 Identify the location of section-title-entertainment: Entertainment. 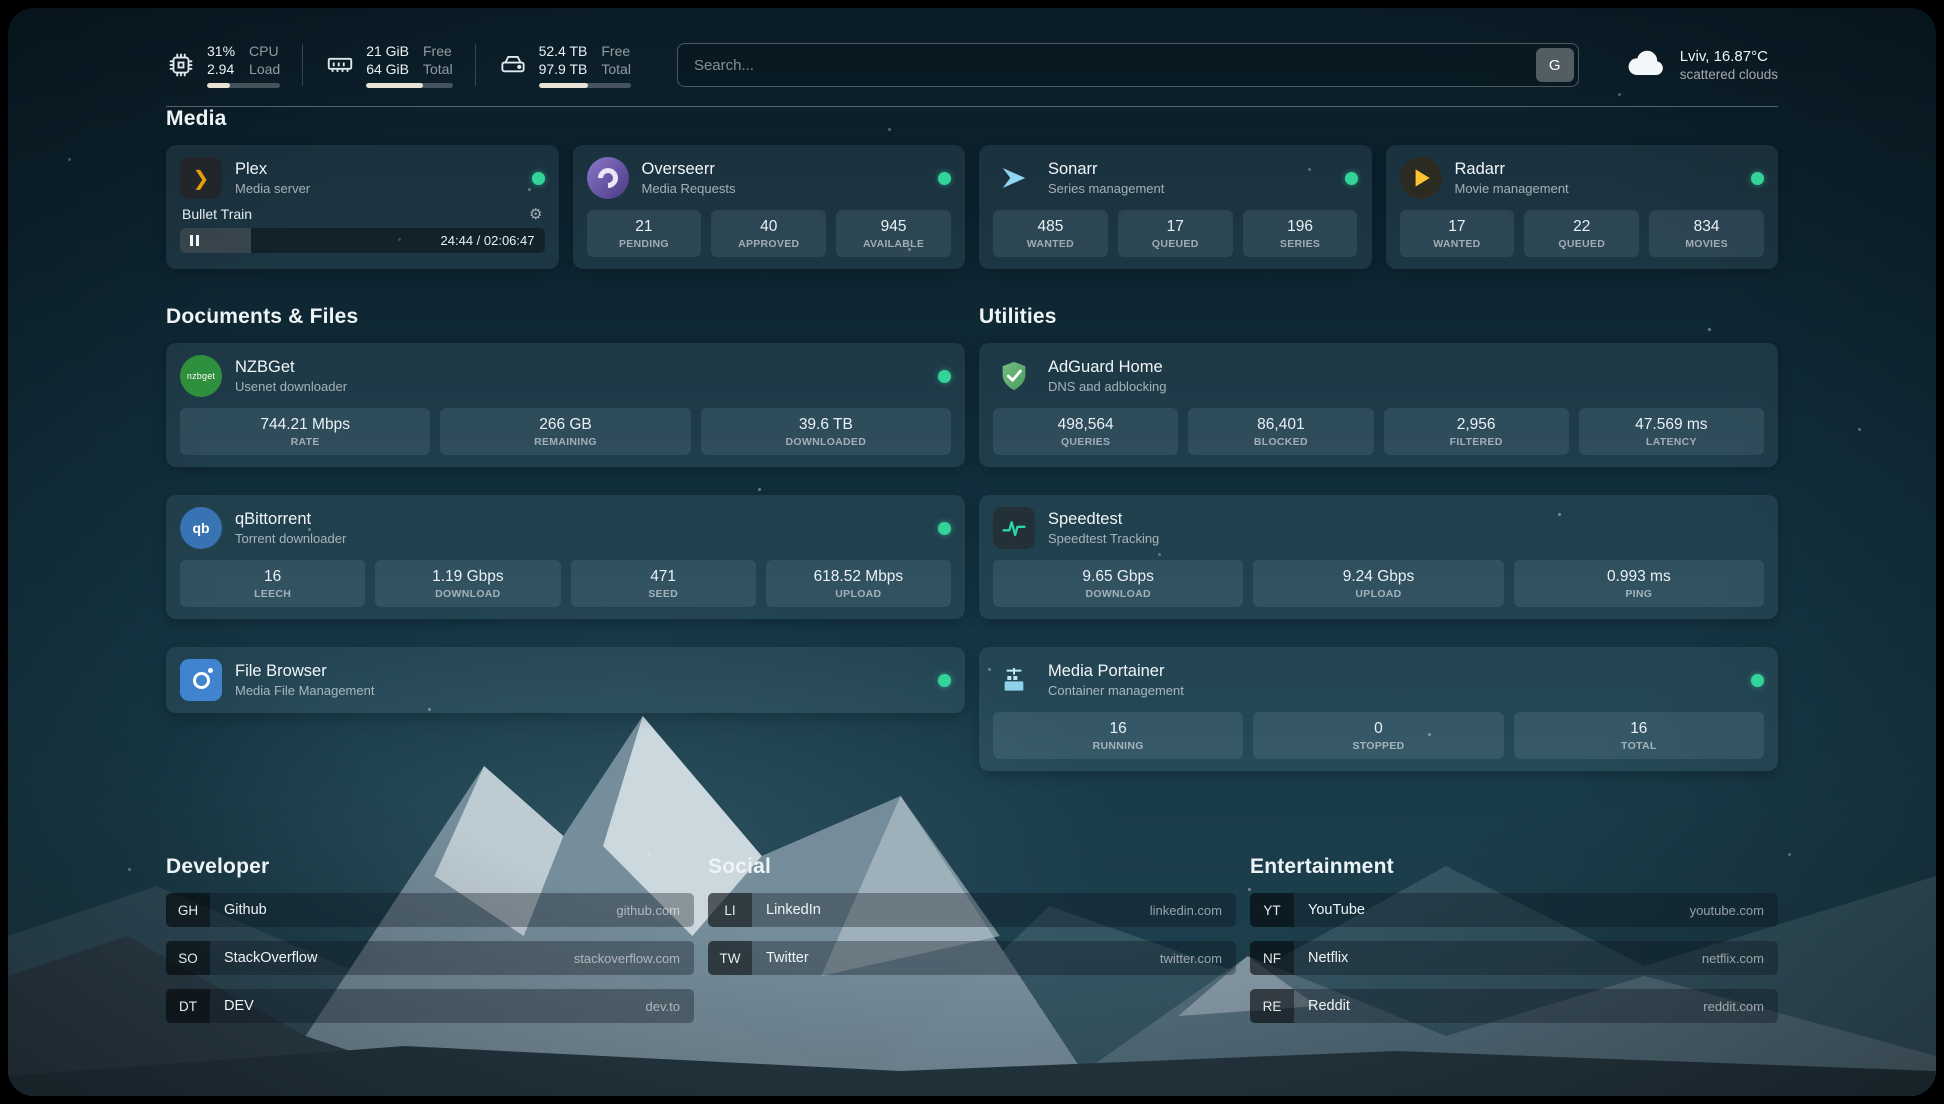
(1322, 866).